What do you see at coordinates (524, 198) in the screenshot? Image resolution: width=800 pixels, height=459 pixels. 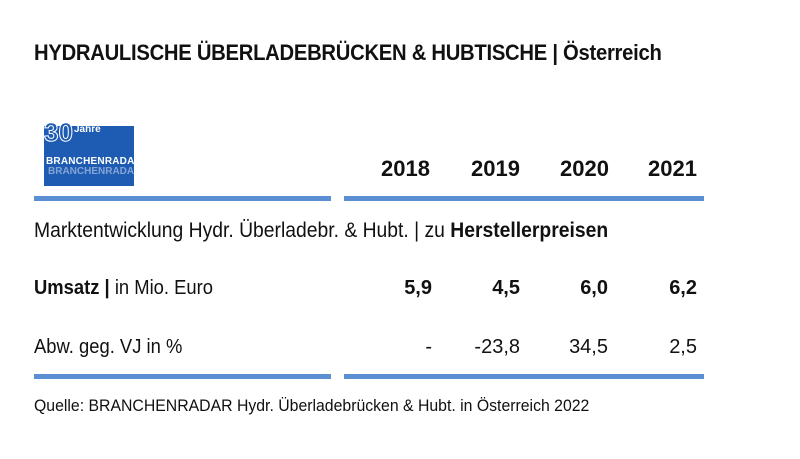 I see `header-divider-right` at bounding box center [524, 198].